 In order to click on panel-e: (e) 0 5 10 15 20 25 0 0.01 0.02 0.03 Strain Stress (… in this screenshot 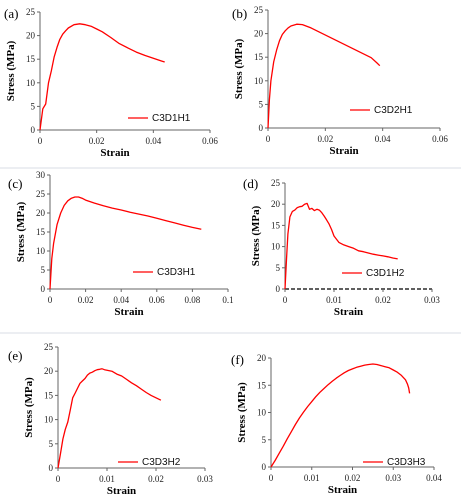, I will do `click(110, 419)`.